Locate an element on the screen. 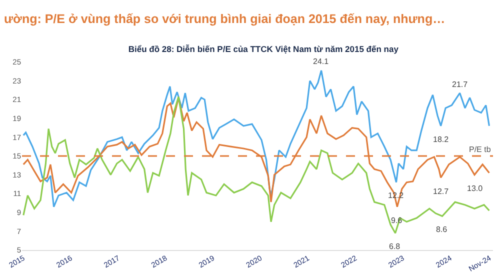 The image size is (497, 280). annotation: 18.2 is located at coordinates (441, 139).